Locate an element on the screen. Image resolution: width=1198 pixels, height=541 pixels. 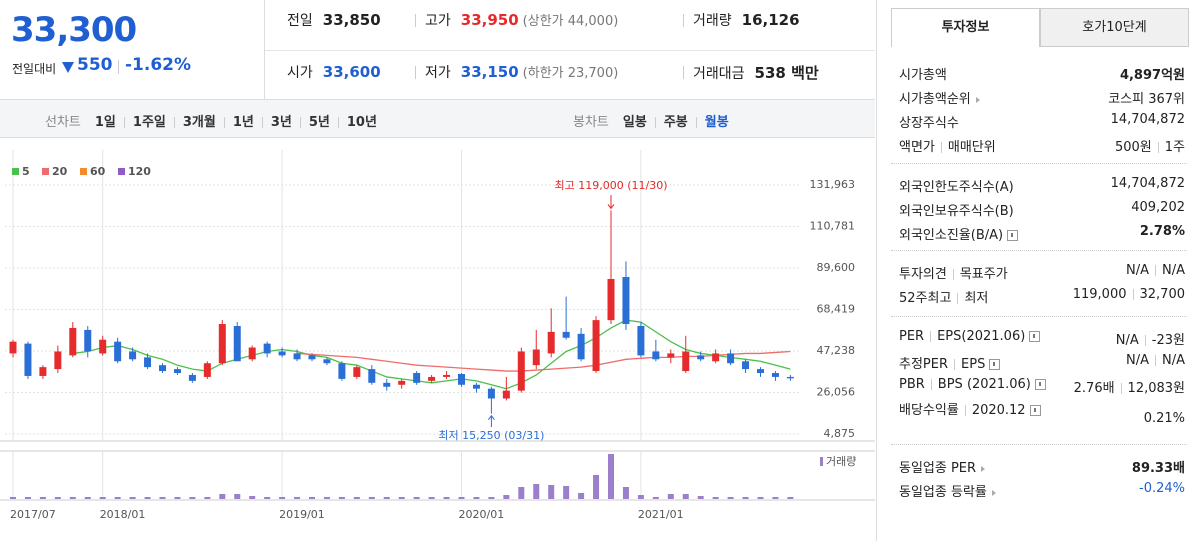
tab-line is located at coordinates (1114, 46).